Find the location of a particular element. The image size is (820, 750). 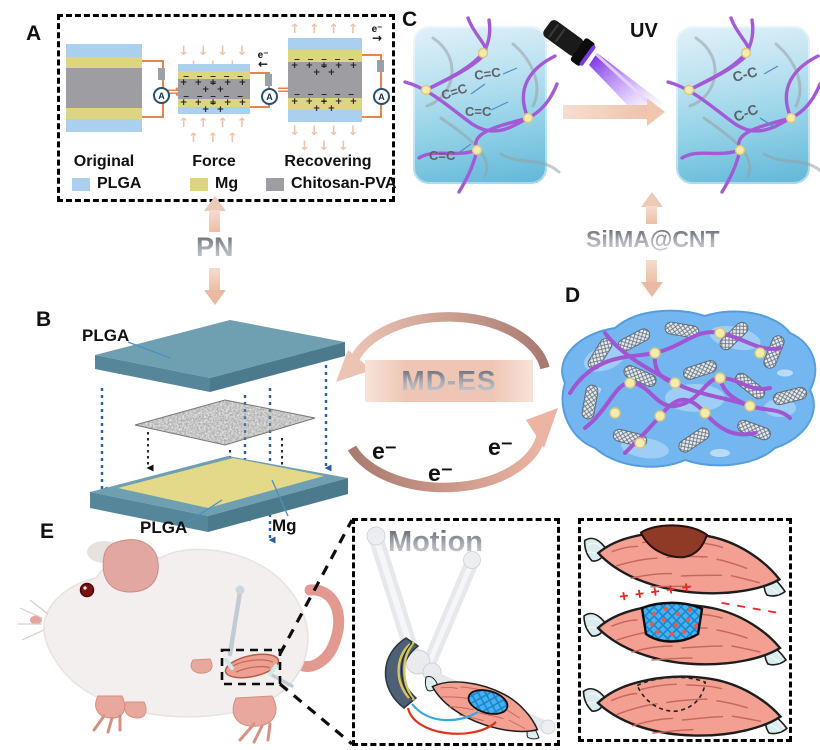

rat-eye-highlight is located at coordinates (85, 588).